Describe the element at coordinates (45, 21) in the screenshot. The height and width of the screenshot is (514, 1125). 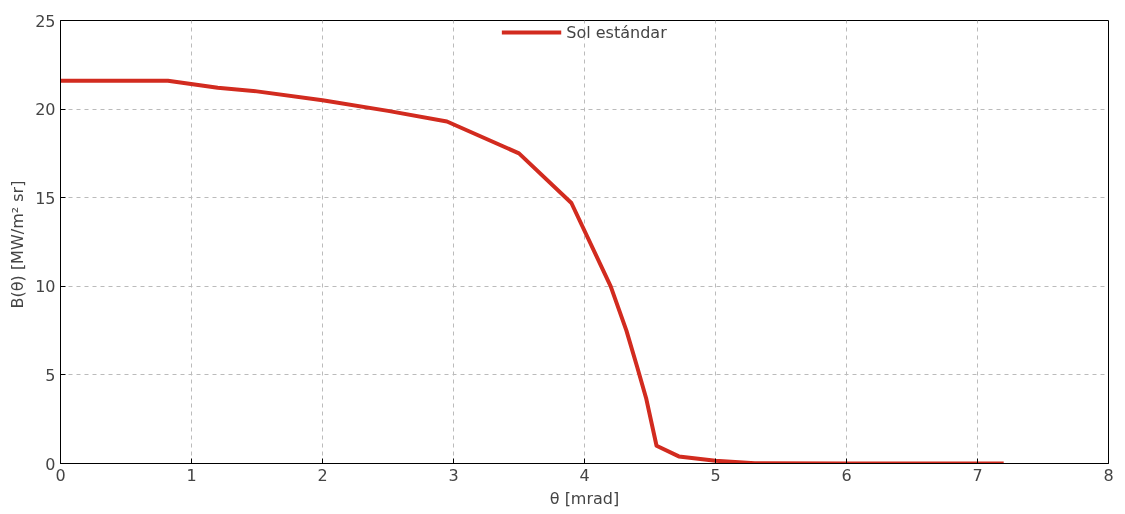
I see `y-tick-label: 25` at that location.